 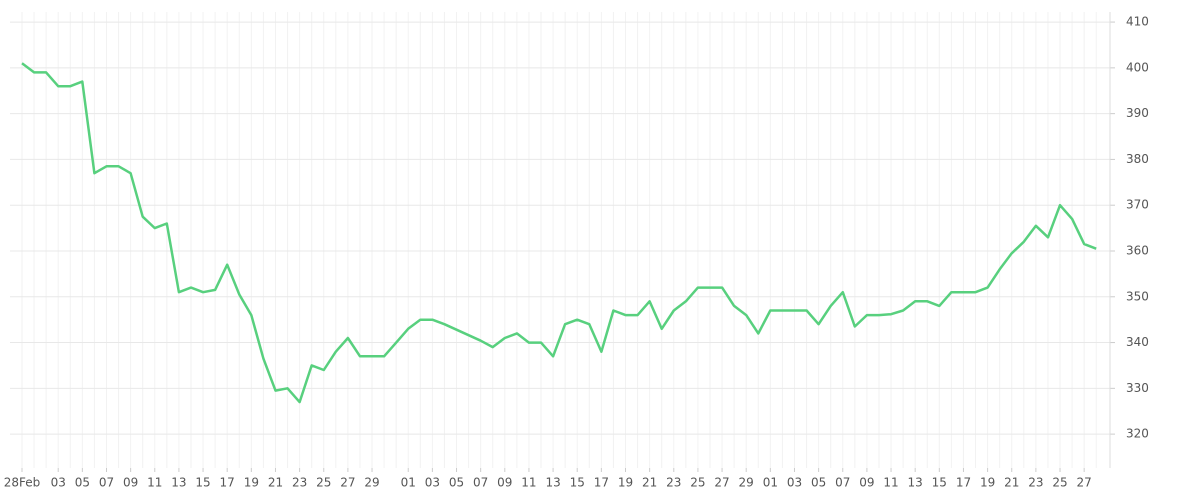 I want to click on y-tick-label: 380, so click(x=1137, y=159).